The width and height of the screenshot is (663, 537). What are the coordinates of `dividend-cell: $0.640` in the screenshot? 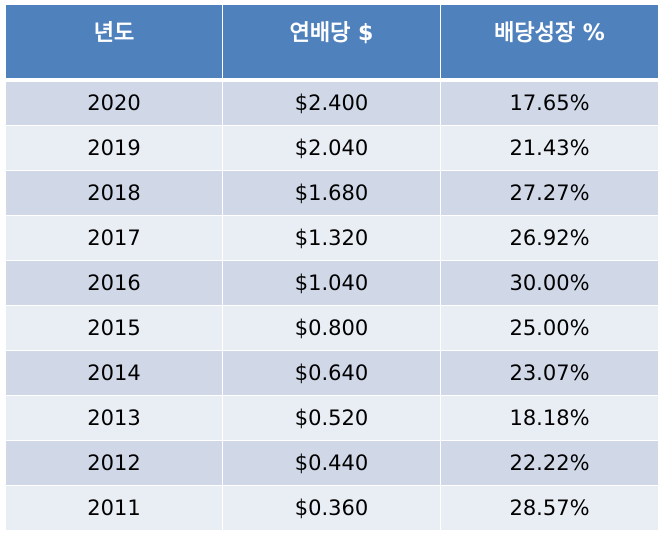 It's located at (331, 372).